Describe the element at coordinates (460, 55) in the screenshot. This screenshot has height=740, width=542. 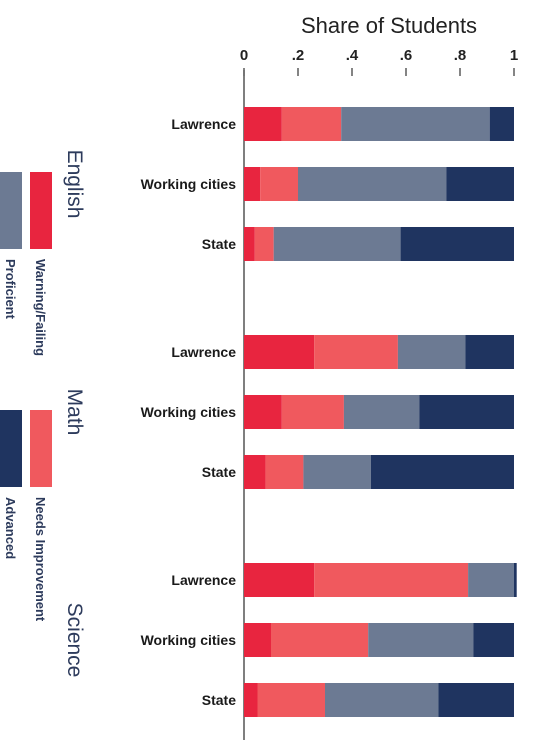
I see `x-tick-label: .8` at that location.